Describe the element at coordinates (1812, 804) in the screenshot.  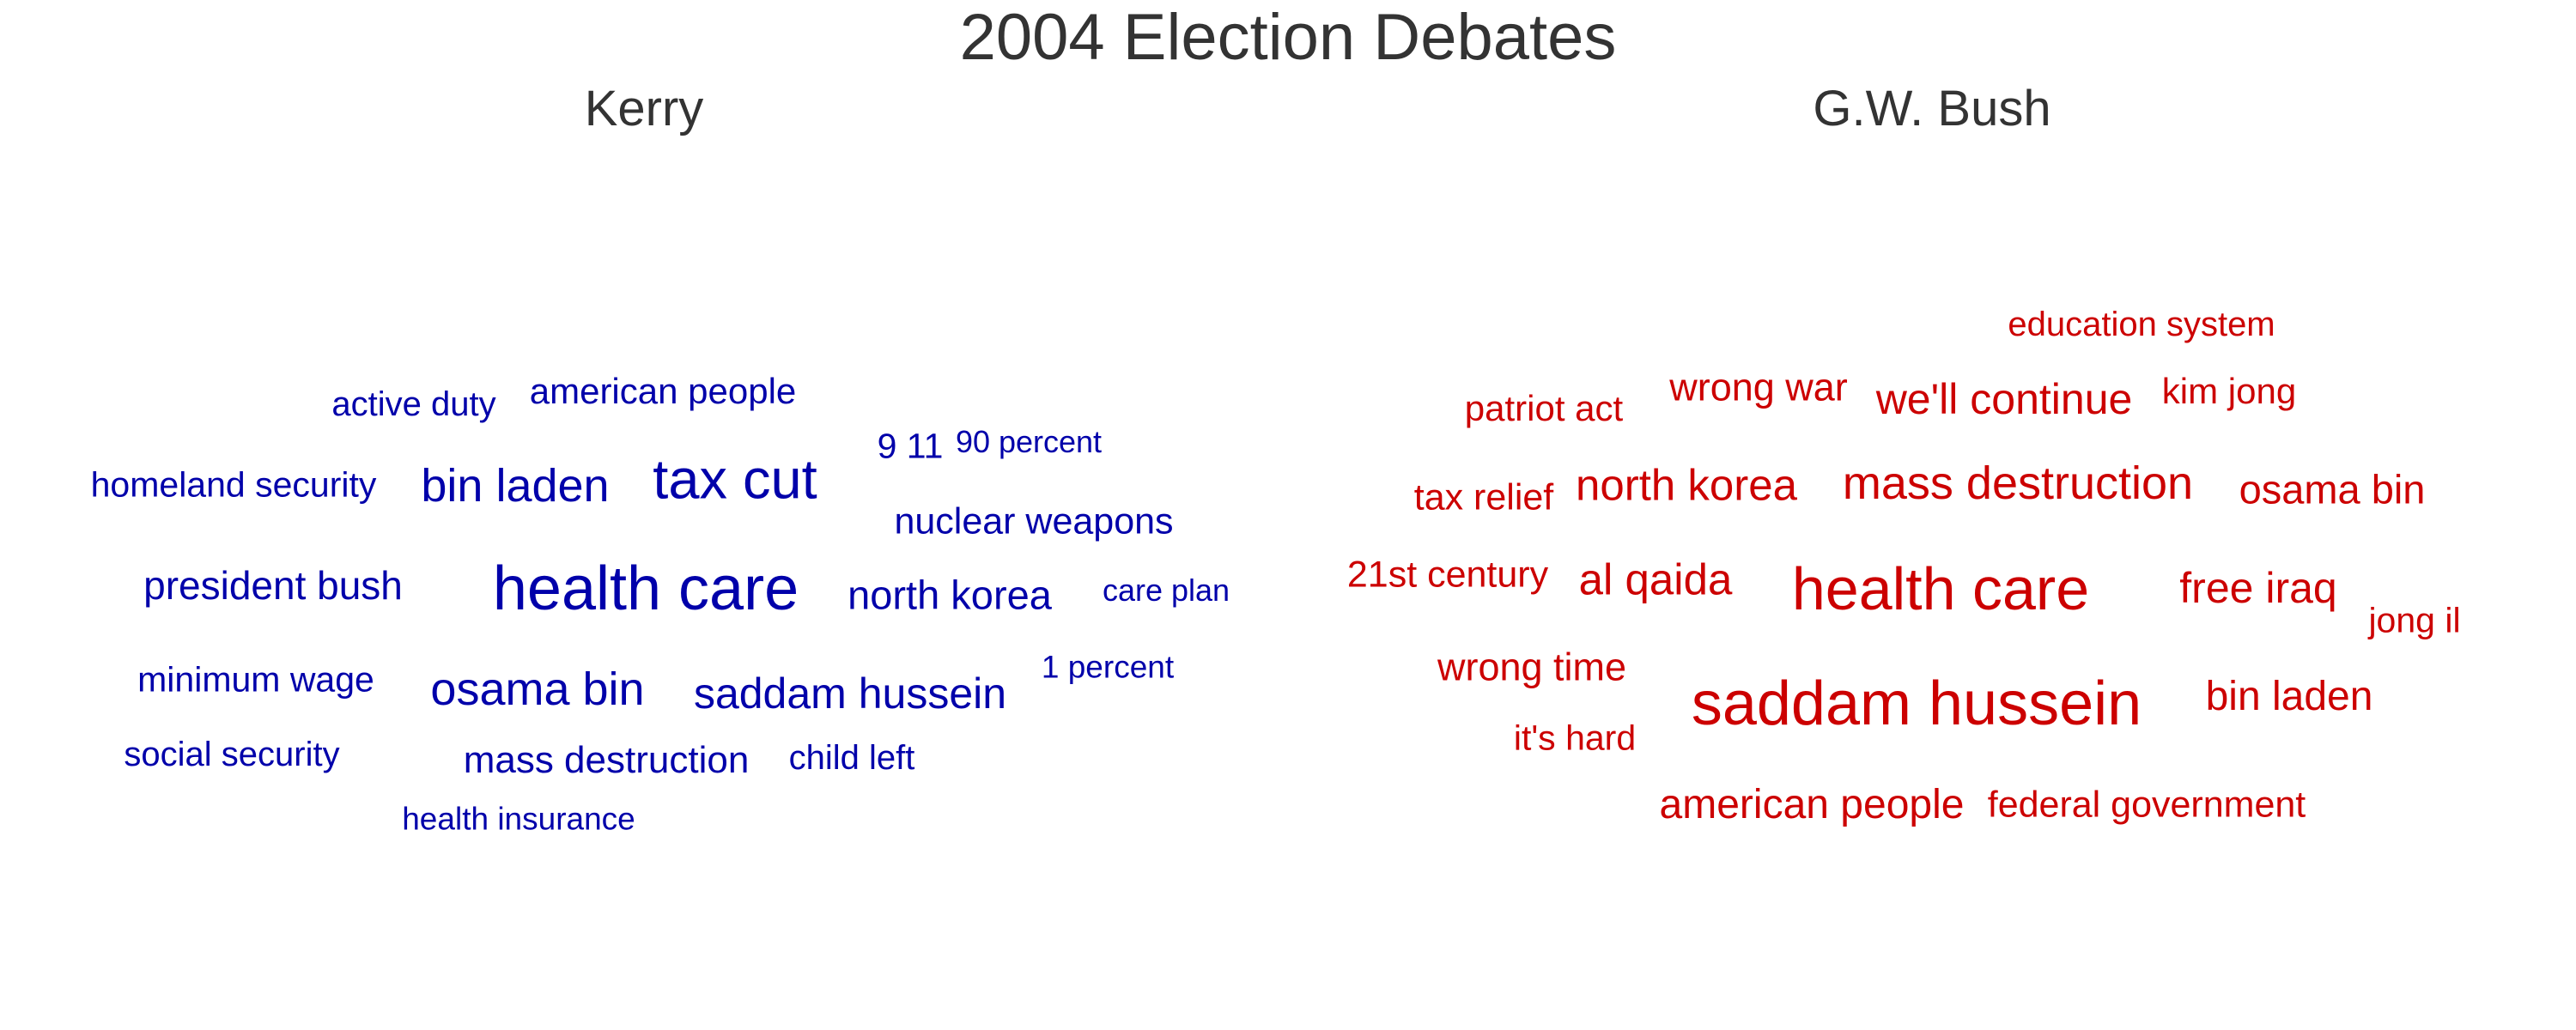
I see `word-bush-8: american people` at that location.